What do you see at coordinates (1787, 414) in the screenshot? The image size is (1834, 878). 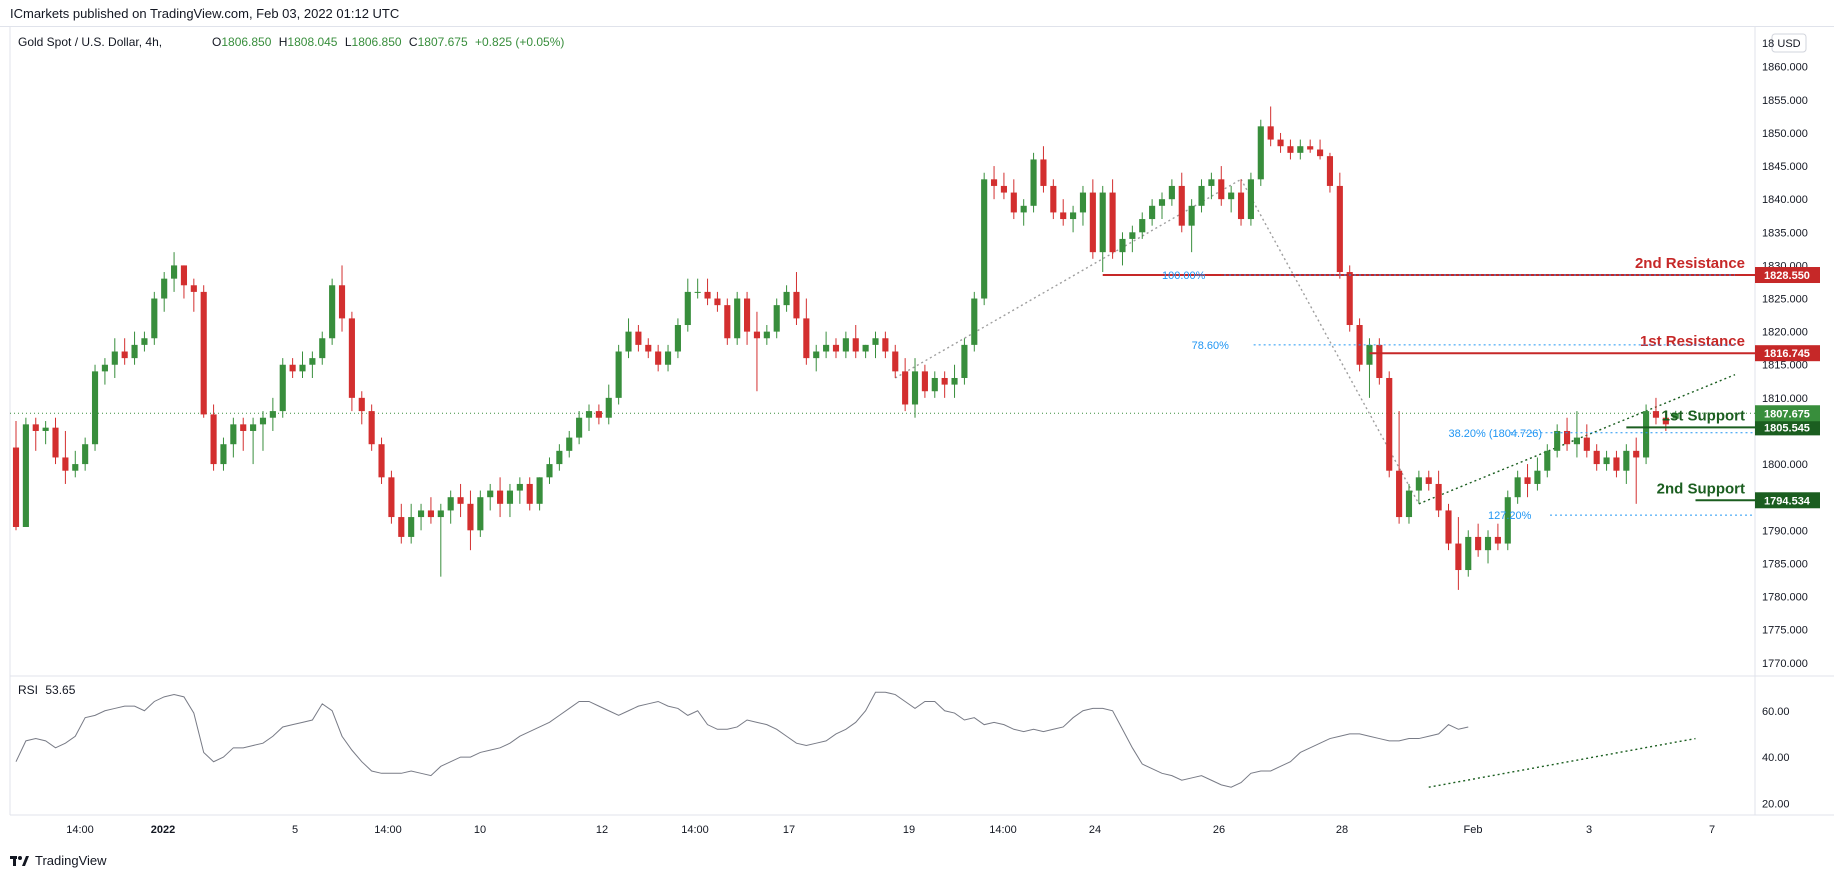 I see `last-price-label: 1807.675` at bounding box center [1787, 414].